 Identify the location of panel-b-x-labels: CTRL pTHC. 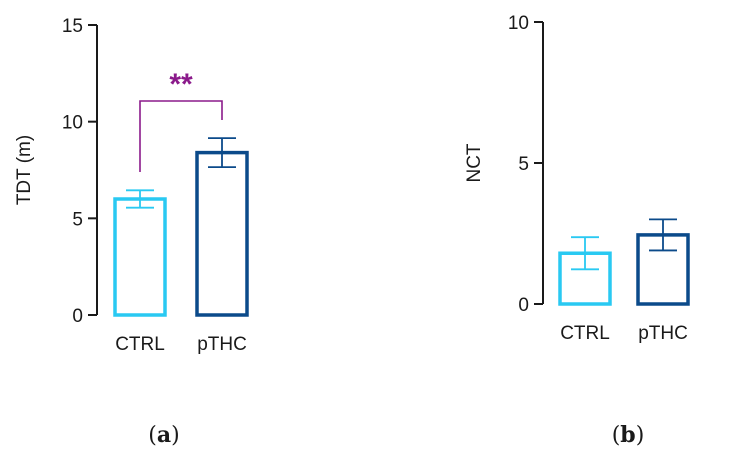
(624, 333).